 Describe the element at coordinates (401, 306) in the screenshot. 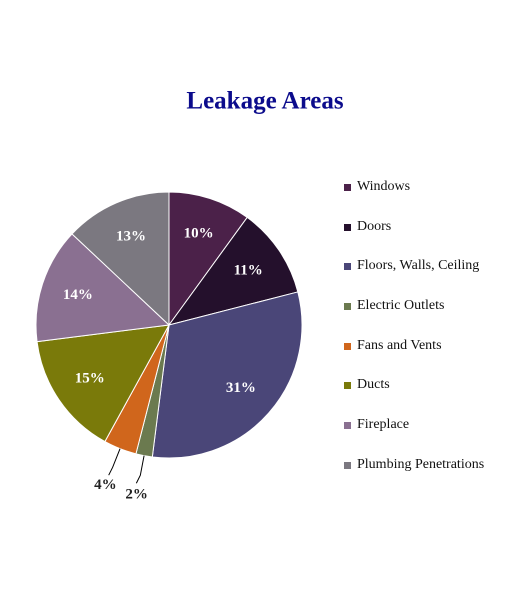

I see `legend-label: Electric Outlets` at that location.